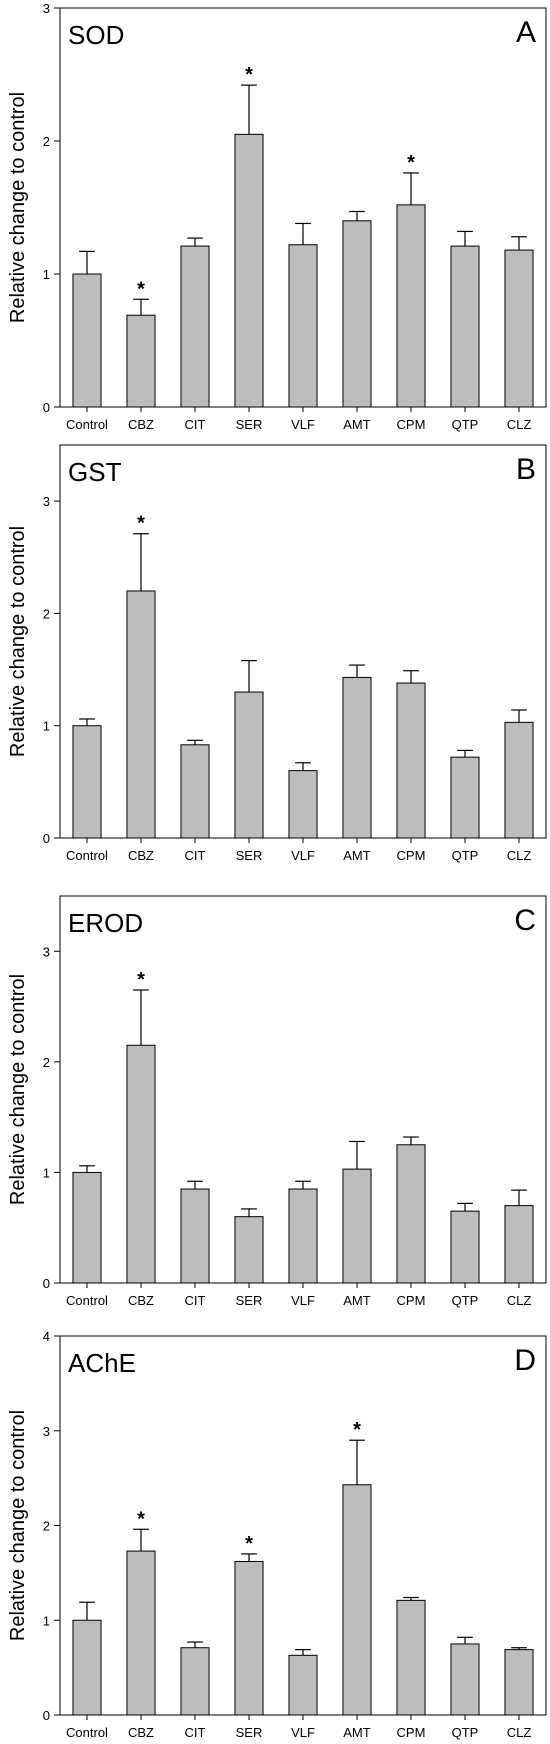 This screenshot has width=550, height=1744. I want to click on panel-title: GST, so click(95, 472).